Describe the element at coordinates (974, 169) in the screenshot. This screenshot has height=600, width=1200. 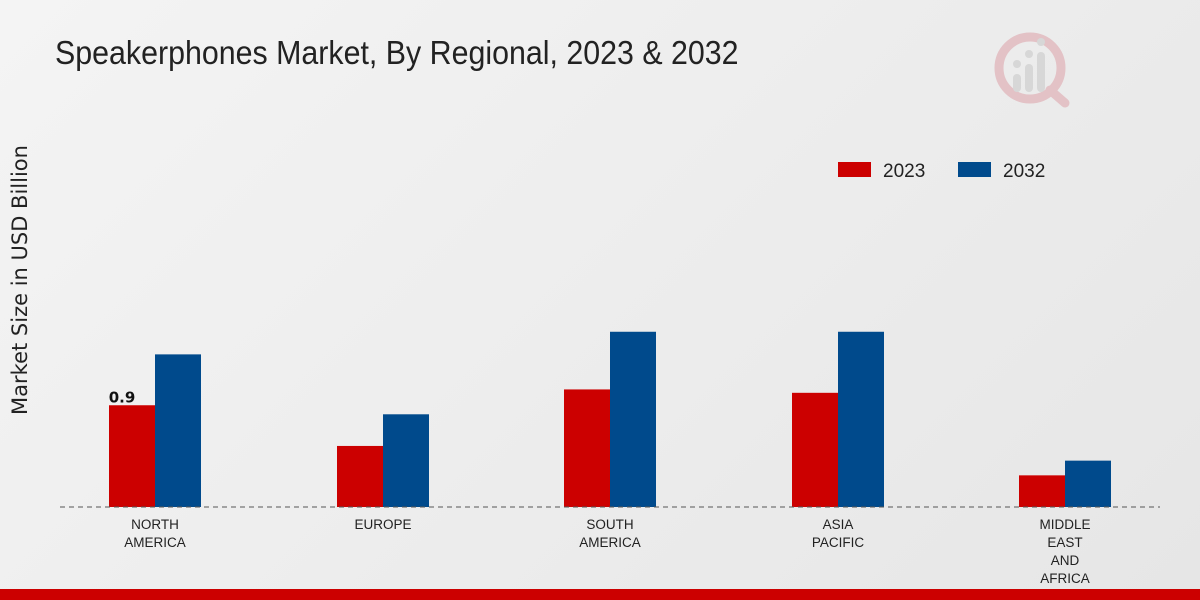
I see `legend-swatch-2032` at that location.